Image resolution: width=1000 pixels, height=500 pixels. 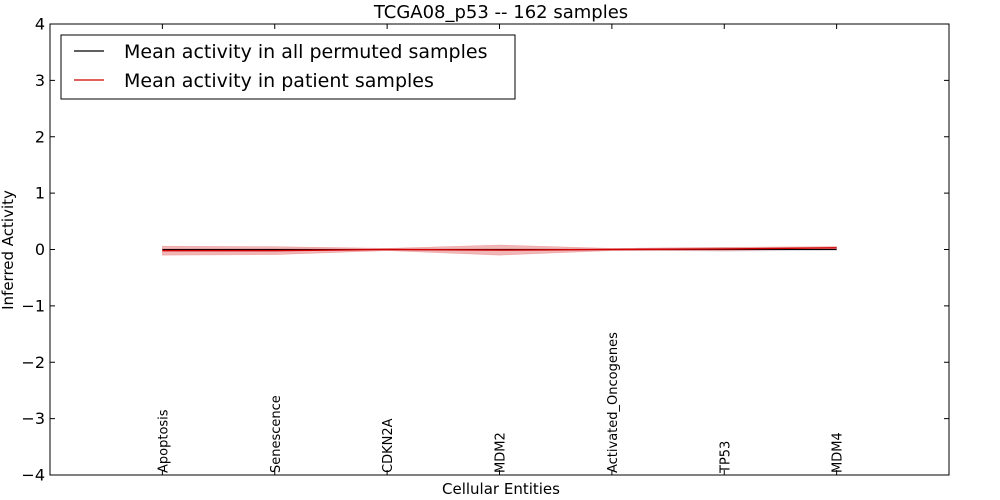 I want to click on x-tick-label: CDKN2A, so click(x=388, y=445).